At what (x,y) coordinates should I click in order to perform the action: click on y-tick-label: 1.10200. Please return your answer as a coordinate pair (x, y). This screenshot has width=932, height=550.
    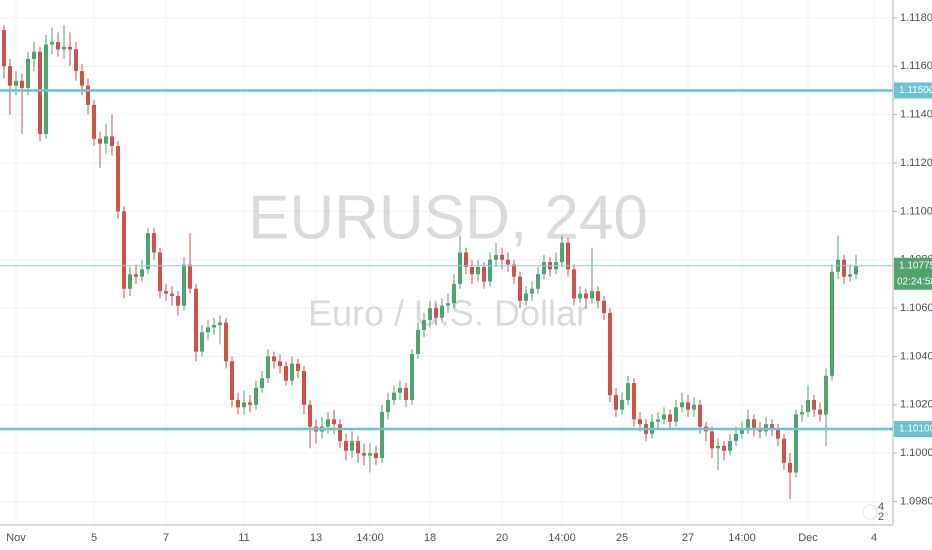
    Looking at the image, I should click on (916, 405).